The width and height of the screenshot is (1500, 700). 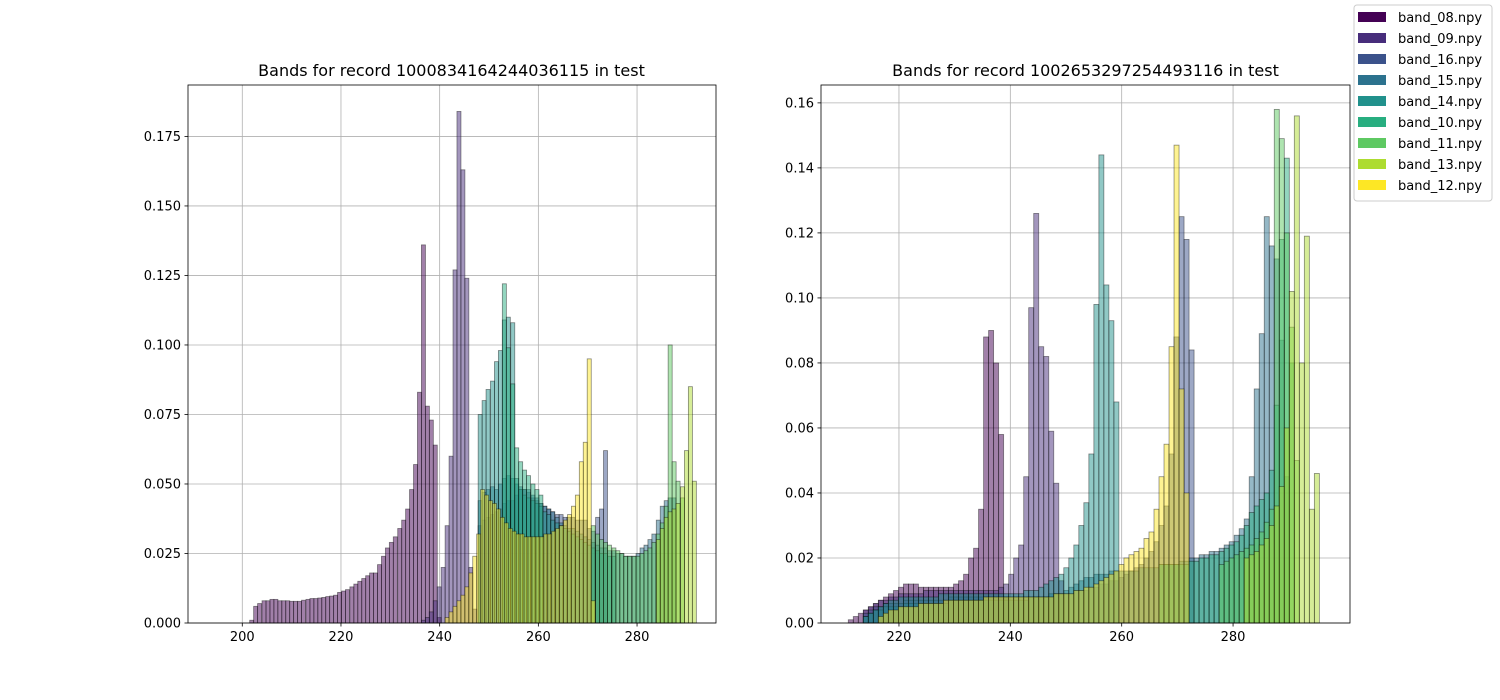 What do you see at coordinates (162, 137) in the screenshot?
I see `left-y-tick-label: 0.175` at bounding box center [162, 137].